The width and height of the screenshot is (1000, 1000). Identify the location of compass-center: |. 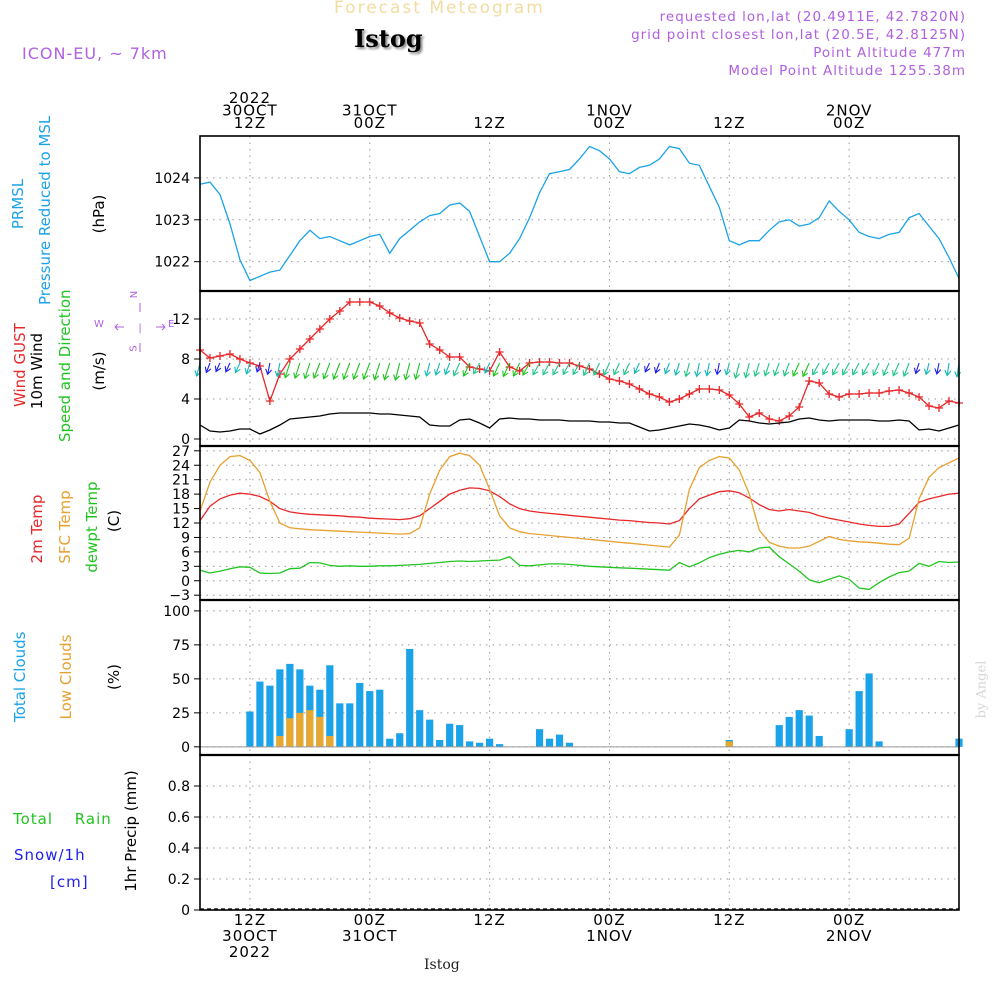
(139, 328).